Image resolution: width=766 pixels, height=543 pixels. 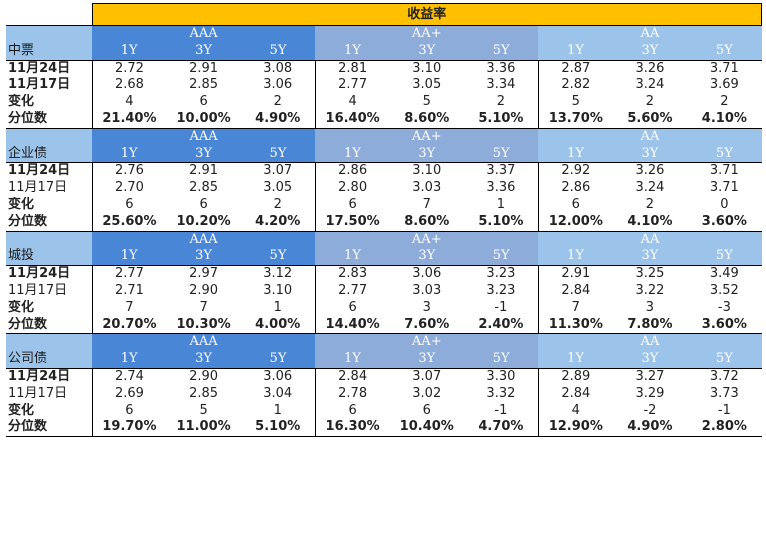 I want to click on value-cell: 3.25, so click(x=650, y=274).